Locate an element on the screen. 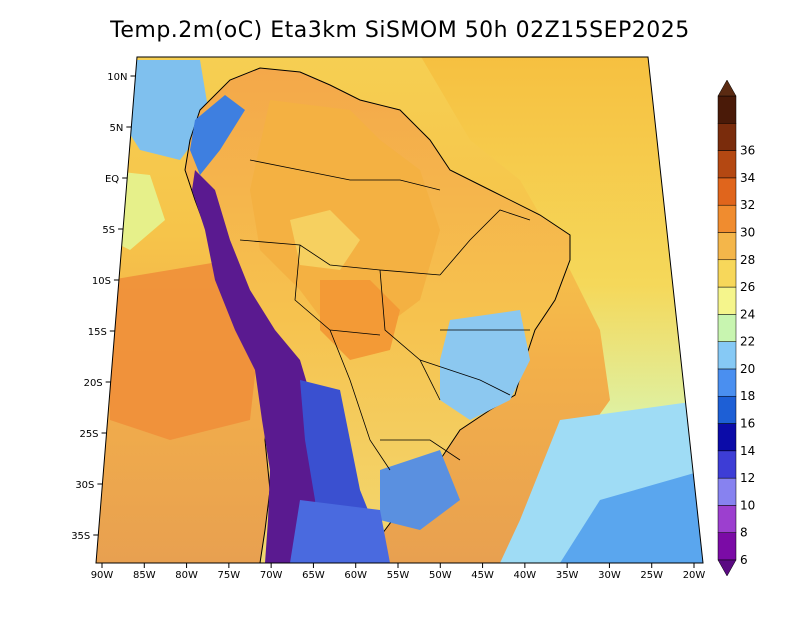 This screenshot has width=800, height=618. colorbar-label: 16 is located at coordinates (747, 424).